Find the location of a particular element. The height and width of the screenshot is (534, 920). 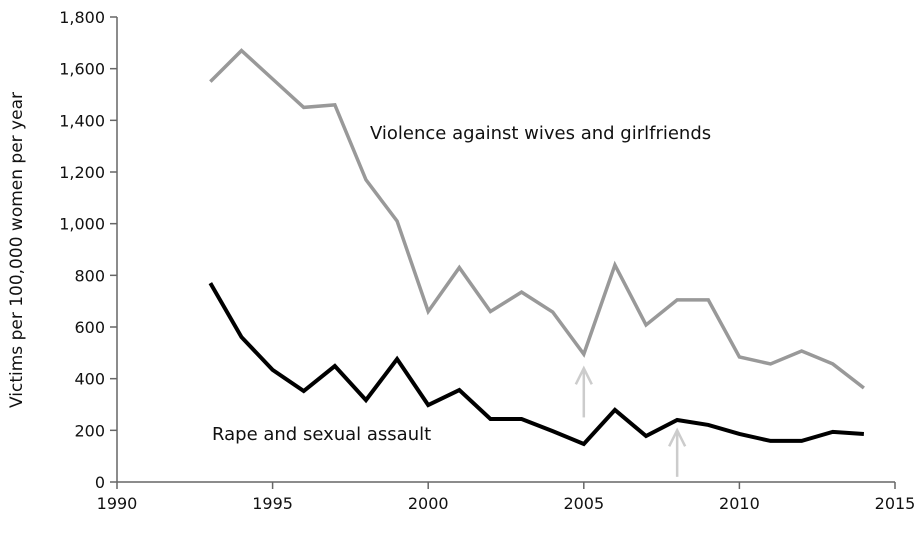

y-tick-label: 800 is located at coordinates (89, 275).